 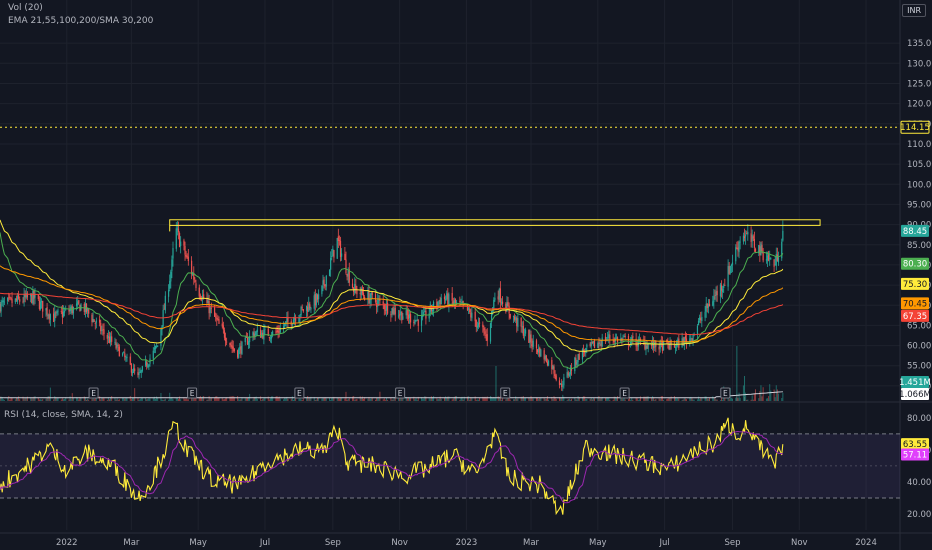 What do you see at coordinates (919, 105) in the screenshot?
I see `price-tick-label: 120.00` at bounding box center [919, 105].